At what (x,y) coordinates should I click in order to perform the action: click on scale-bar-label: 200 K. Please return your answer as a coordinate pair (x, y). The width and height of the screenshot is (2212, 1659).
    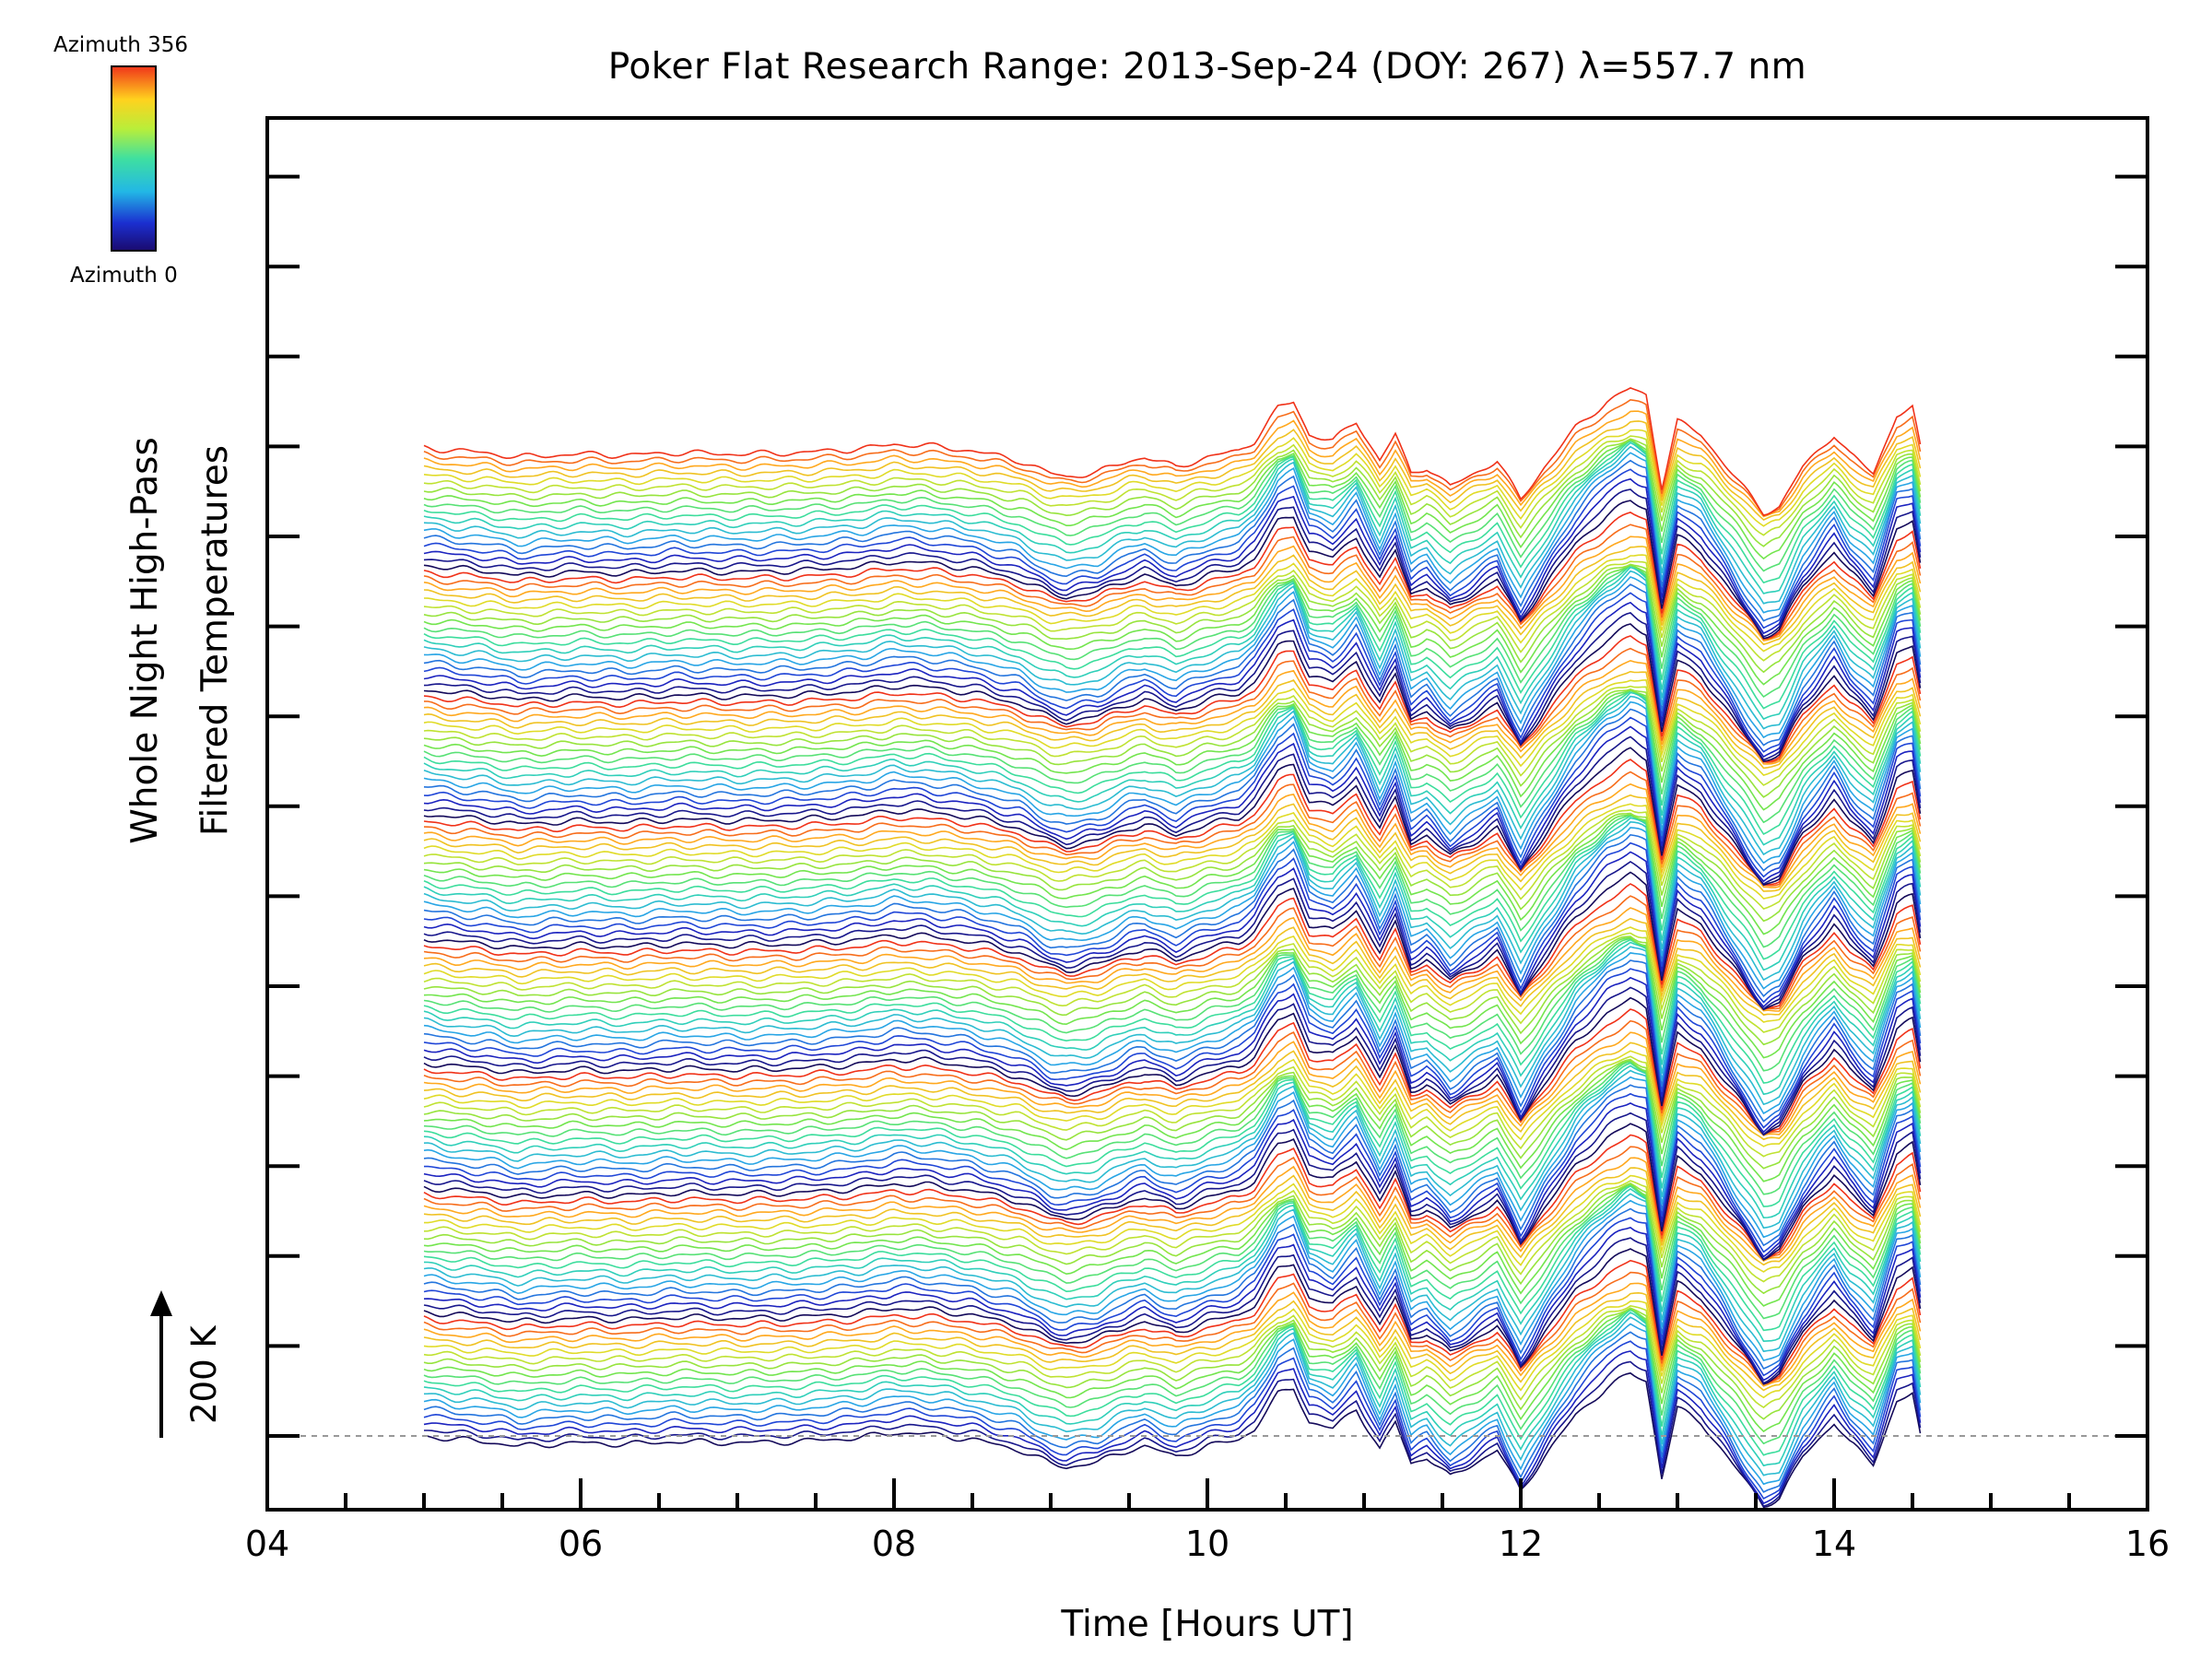
    Looking at the image, I should click on (204, 1374).